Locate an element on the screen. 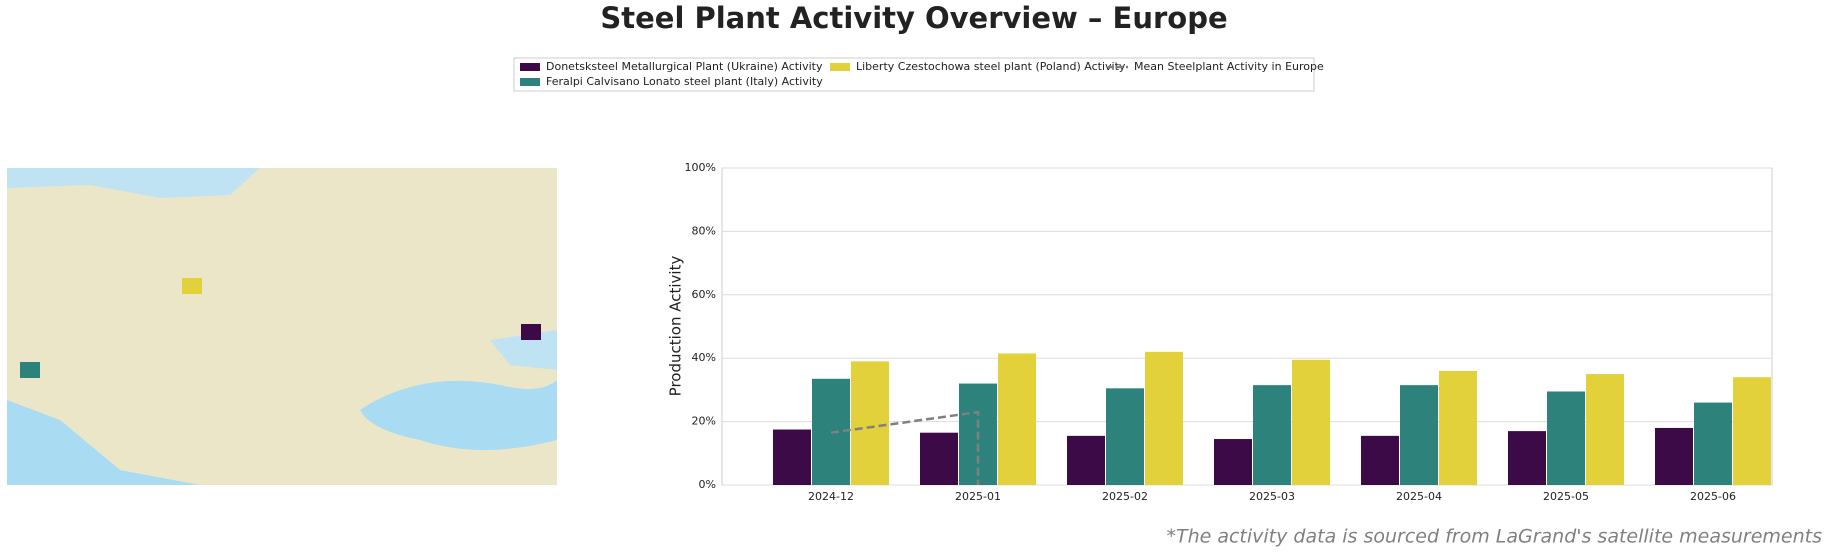 The height and width of the screenshot is (558, 1828). x-tick-label: 2025-01 is located at coordinates (978, 496).